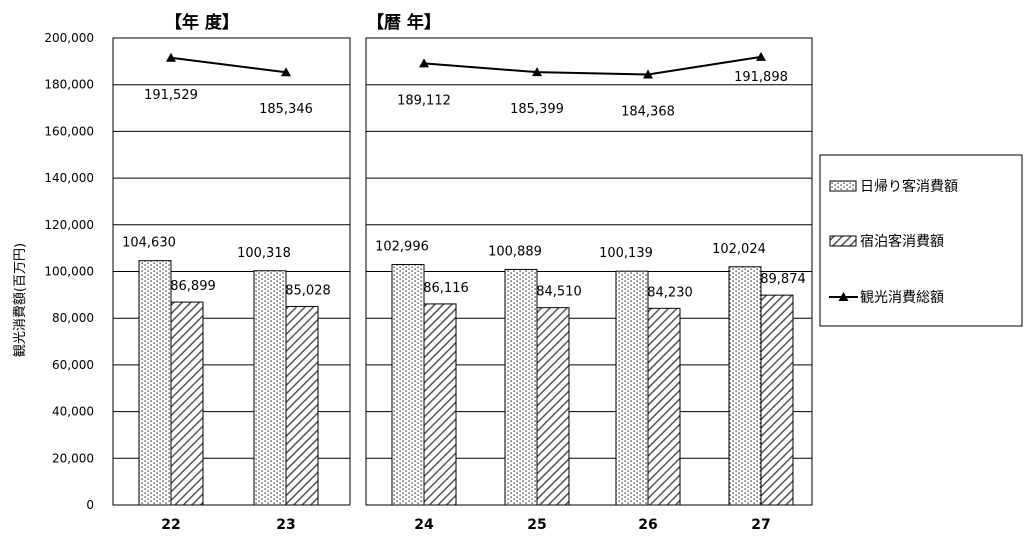 This screenshot has width=1029, height=536. Describe the element at coordinates (760, 525) in the screenshot. I see `x-tick-label: 27` at that location.